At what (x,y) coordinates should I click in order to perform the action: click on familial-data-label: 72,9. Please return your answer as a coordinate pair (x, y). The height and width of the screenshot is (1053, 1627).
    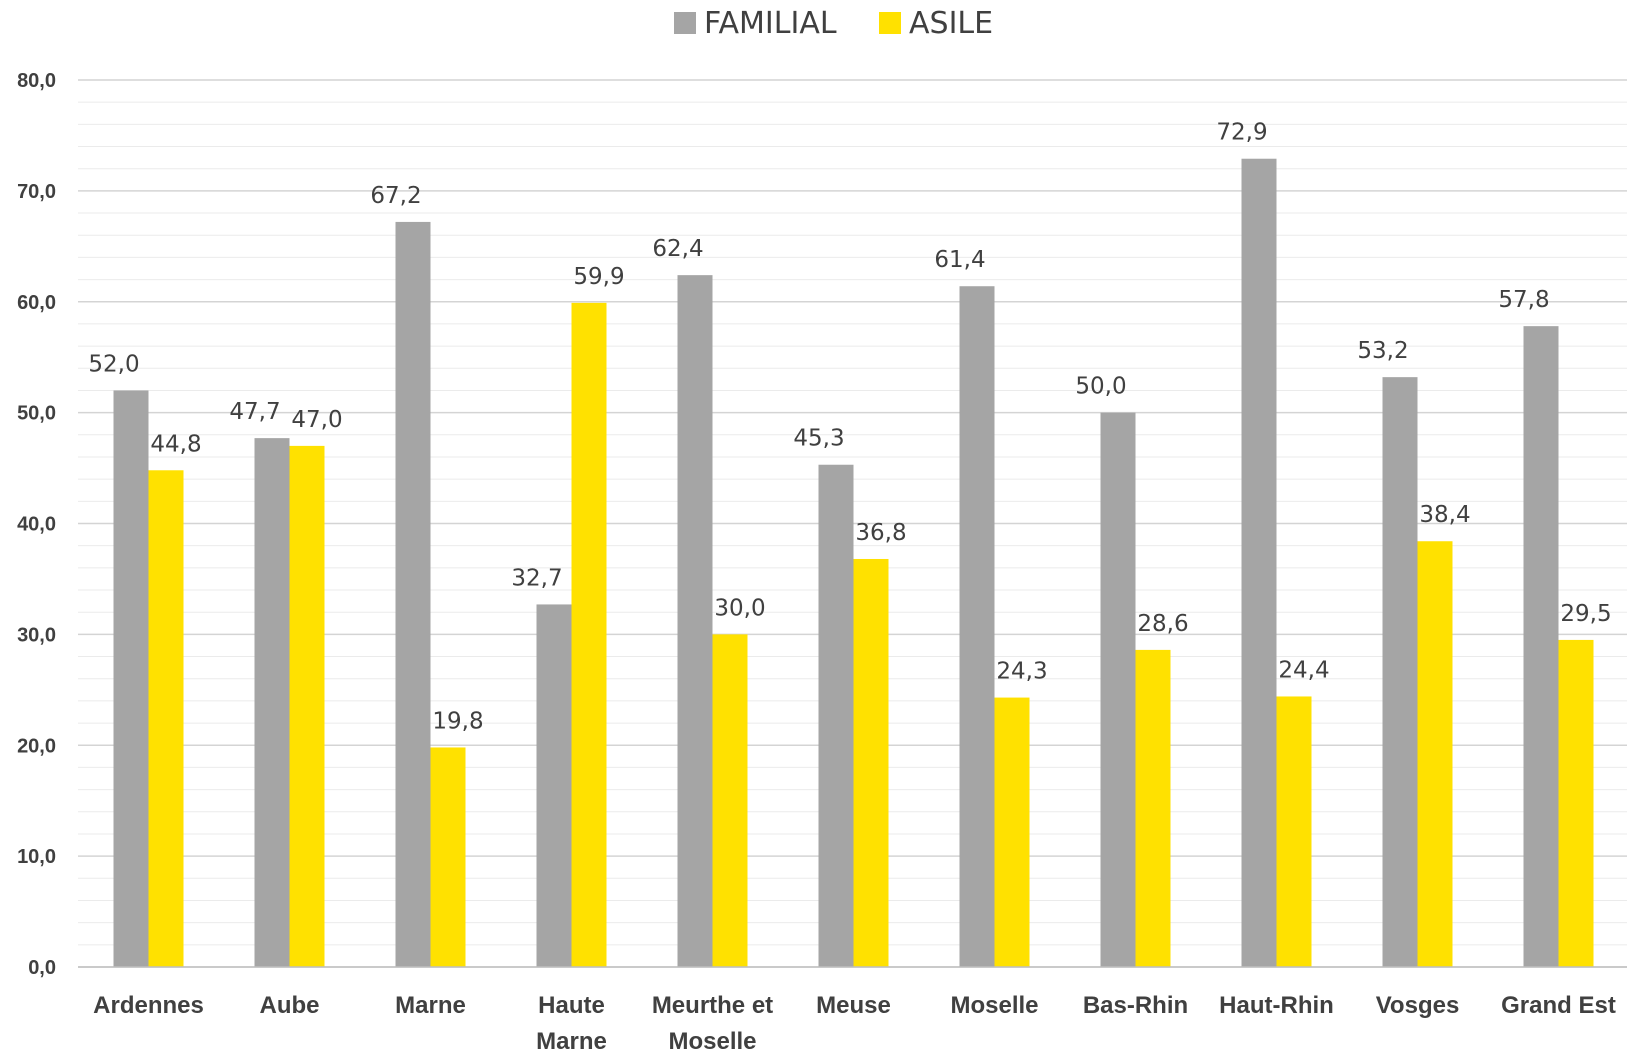
    Looking at the image, I should click on (1241, 133).